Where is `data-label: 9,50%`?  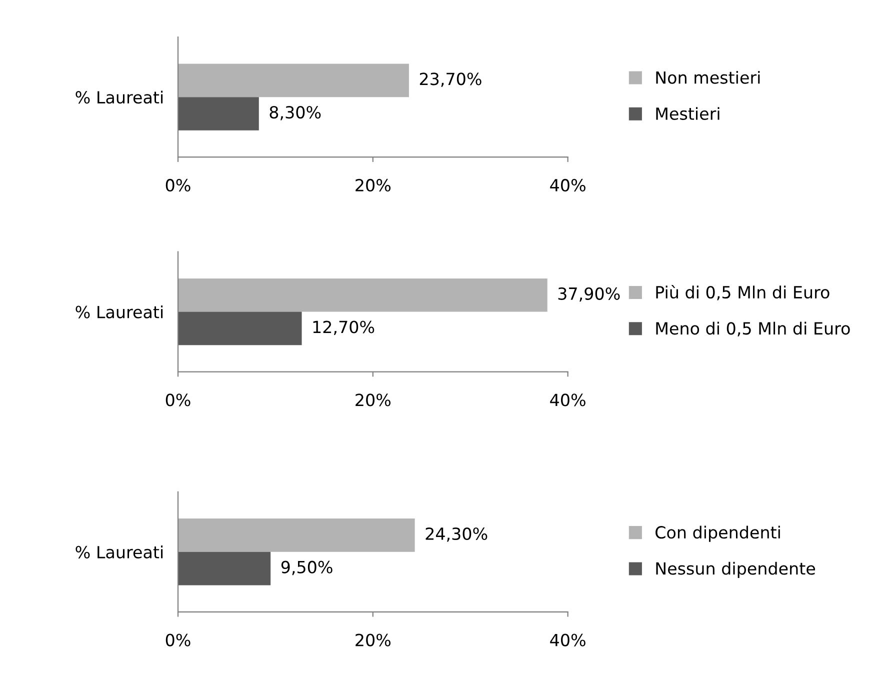 data-label: 9,50% is located at coordinates (306, 568).